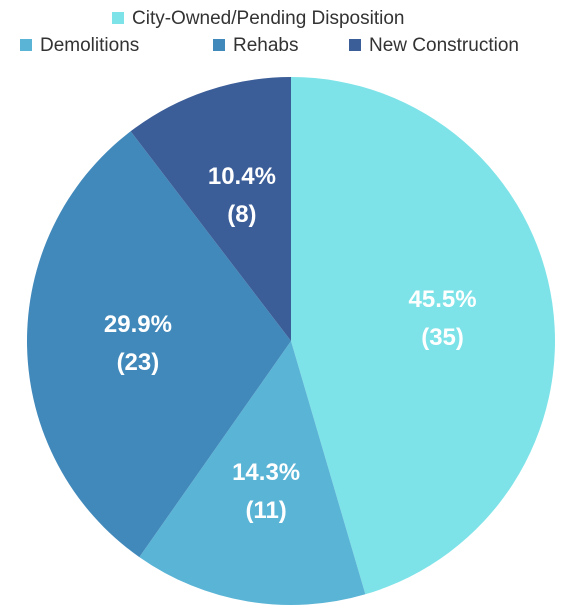 This screenshot has height=606, width=565. What do you see at coordinates (138, 343) in the screenshot?
I see `data-label: 29.9% (23)` at bounding box center [138, 343].